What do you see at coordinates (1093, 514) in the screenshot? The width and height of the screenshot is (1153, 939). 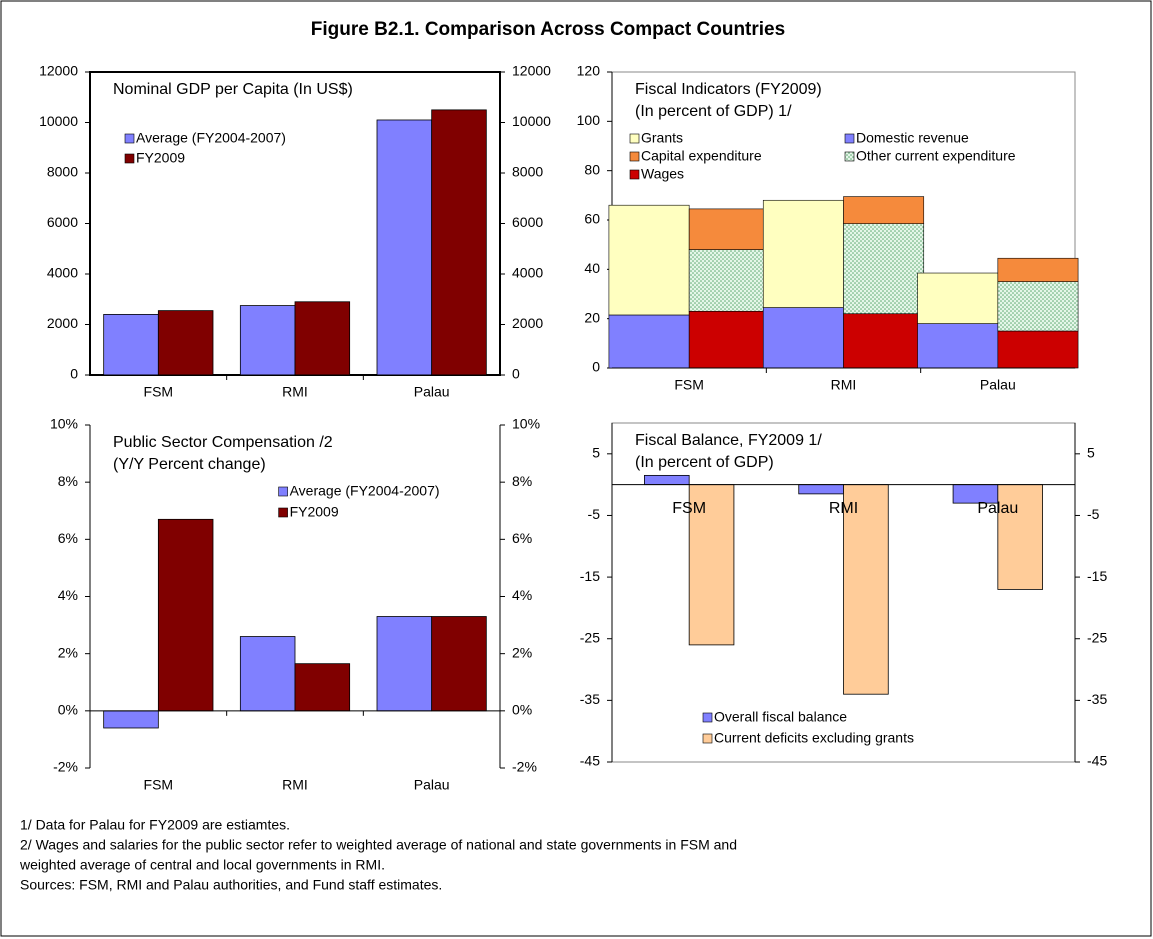 I see `y2-tick-label: -5` at bounding box center [1093, 514].